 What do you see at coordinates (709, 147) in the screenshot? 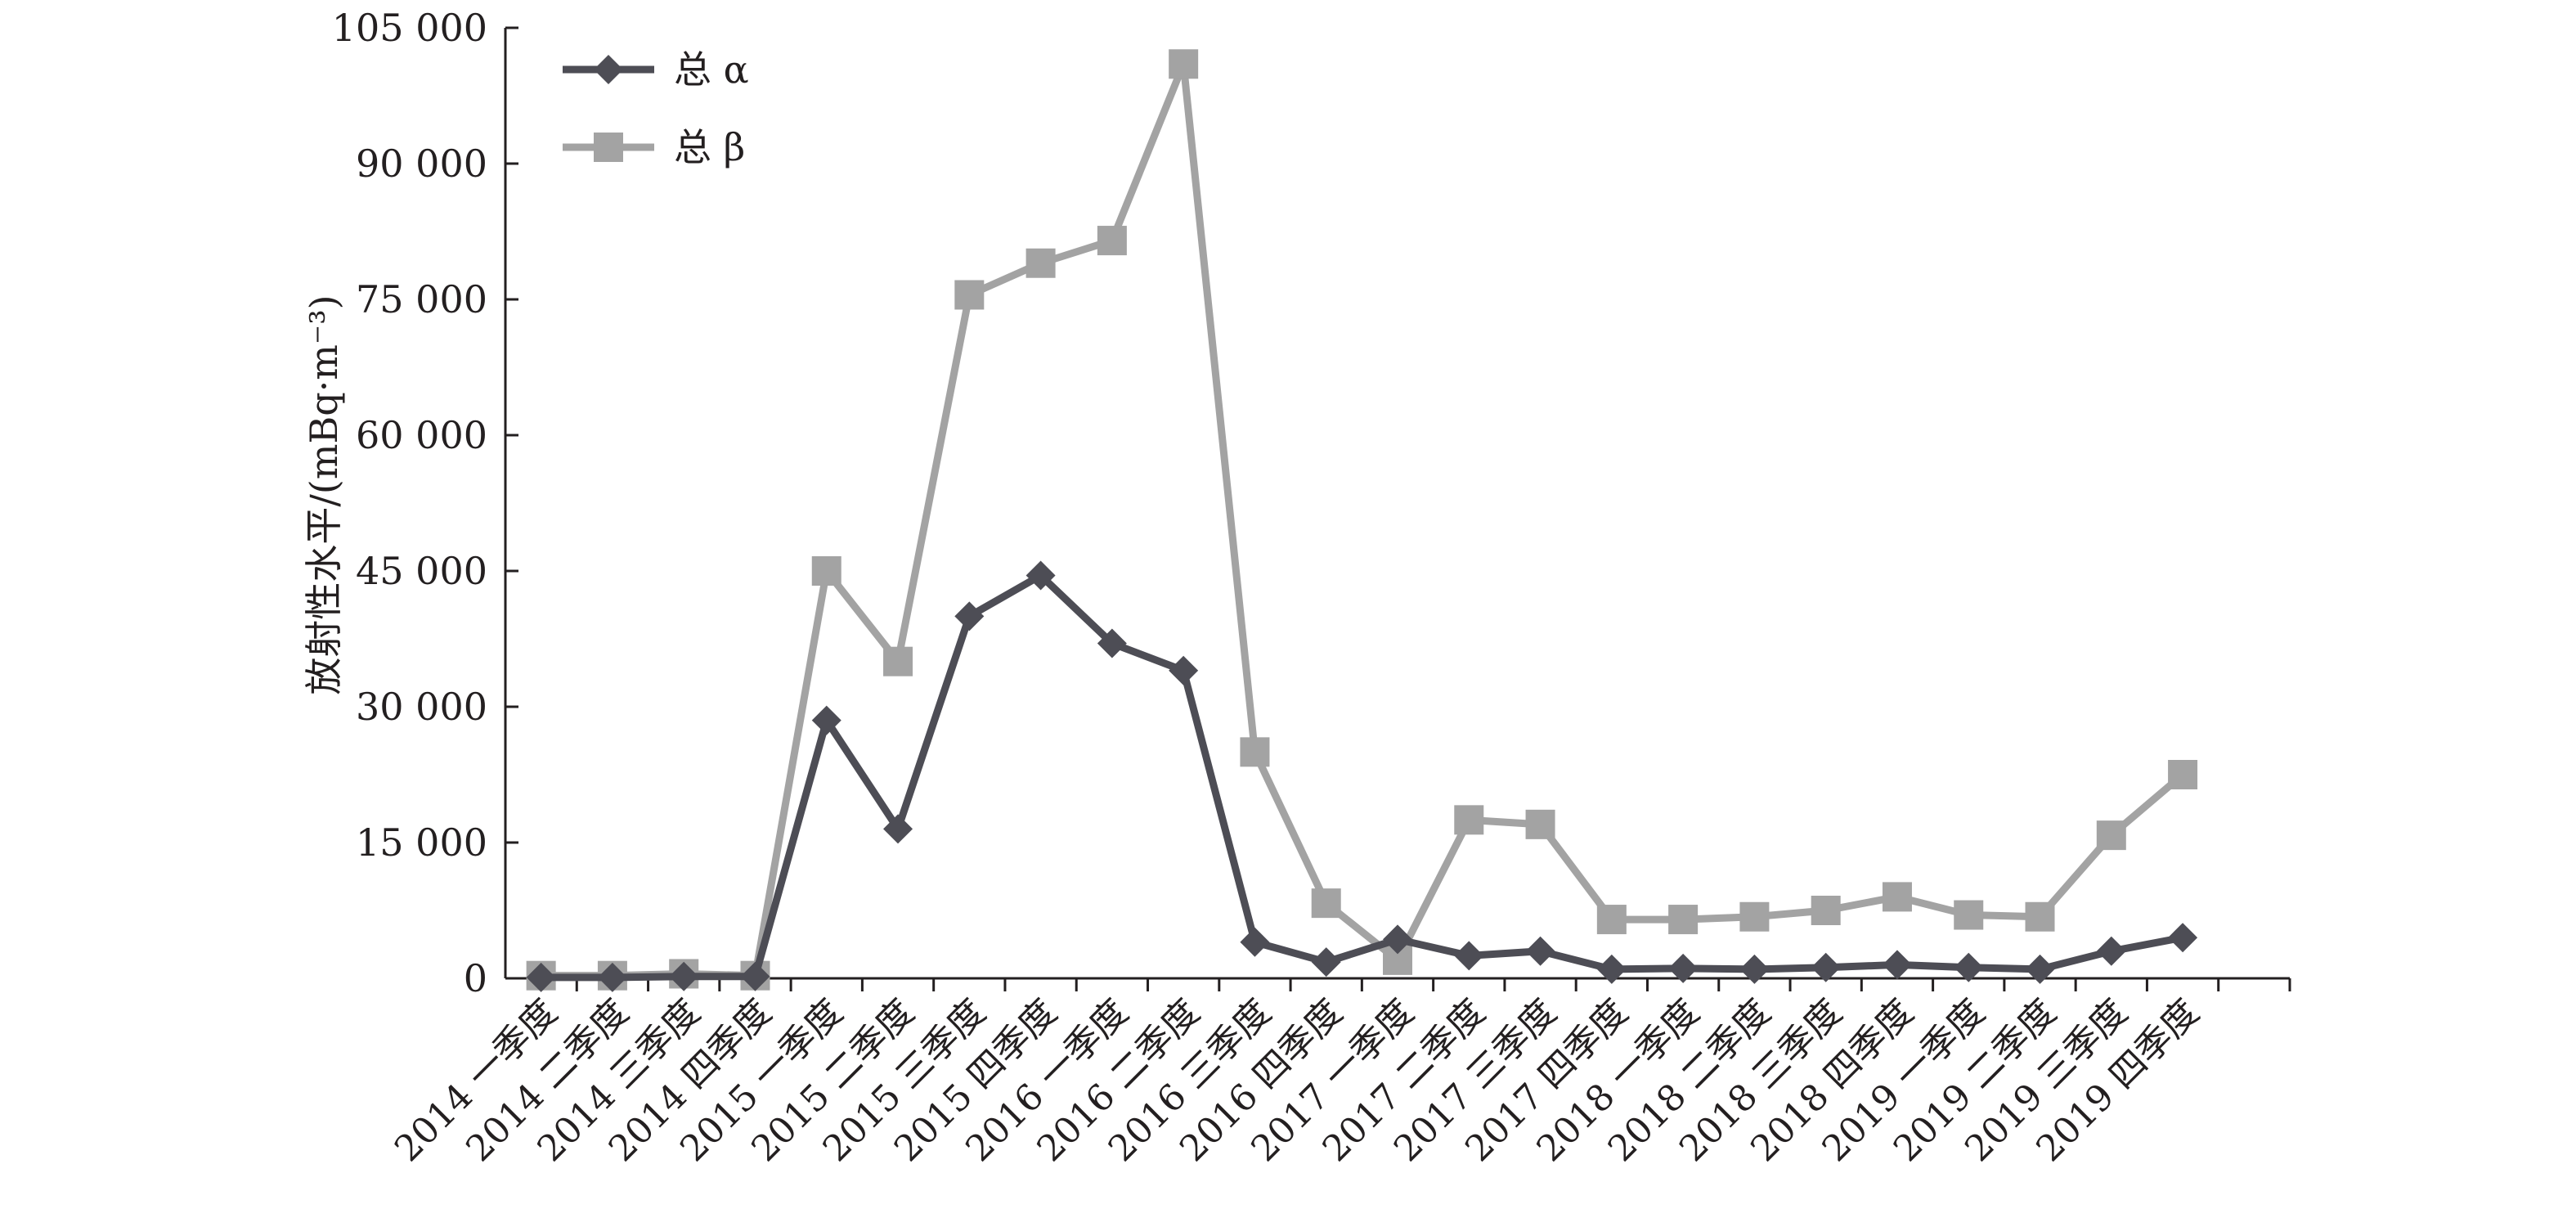
I see `legend-label: 总 β` at bounding box center [709, 147].